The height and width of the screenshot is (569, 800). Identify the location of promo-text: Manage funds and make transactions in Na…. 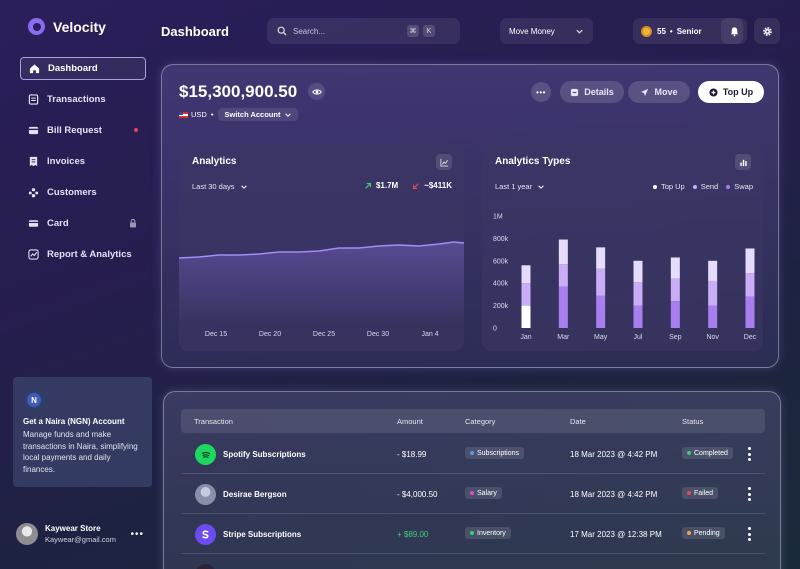
(80, 452).